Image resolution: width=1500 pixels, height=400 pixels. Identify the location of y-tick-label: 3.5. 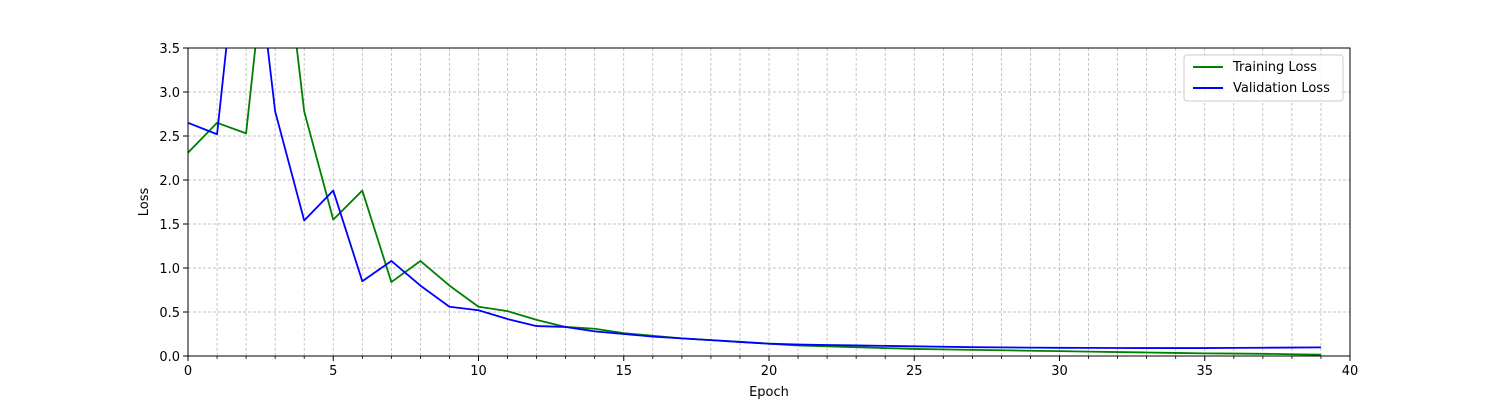
(169, 49).